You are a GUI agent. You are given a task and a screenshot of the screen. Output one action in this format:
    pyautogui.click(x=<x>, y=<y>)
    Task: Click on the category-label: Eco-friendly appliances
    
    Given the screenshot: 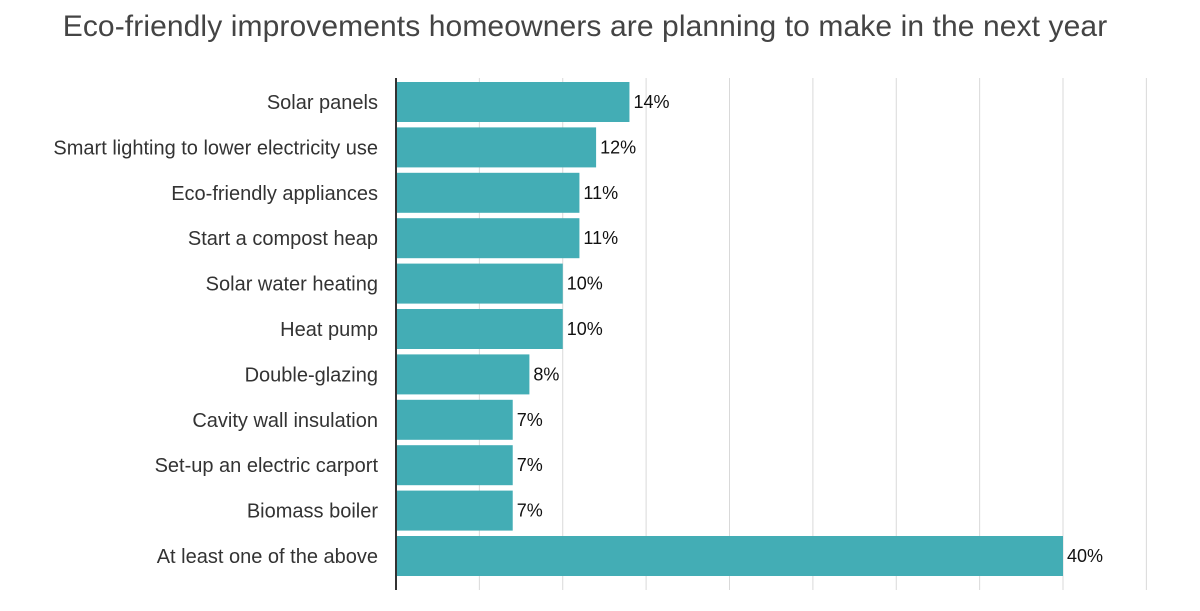 What is the action you would take?
    pyautogui.click(x=274, y=194)
    